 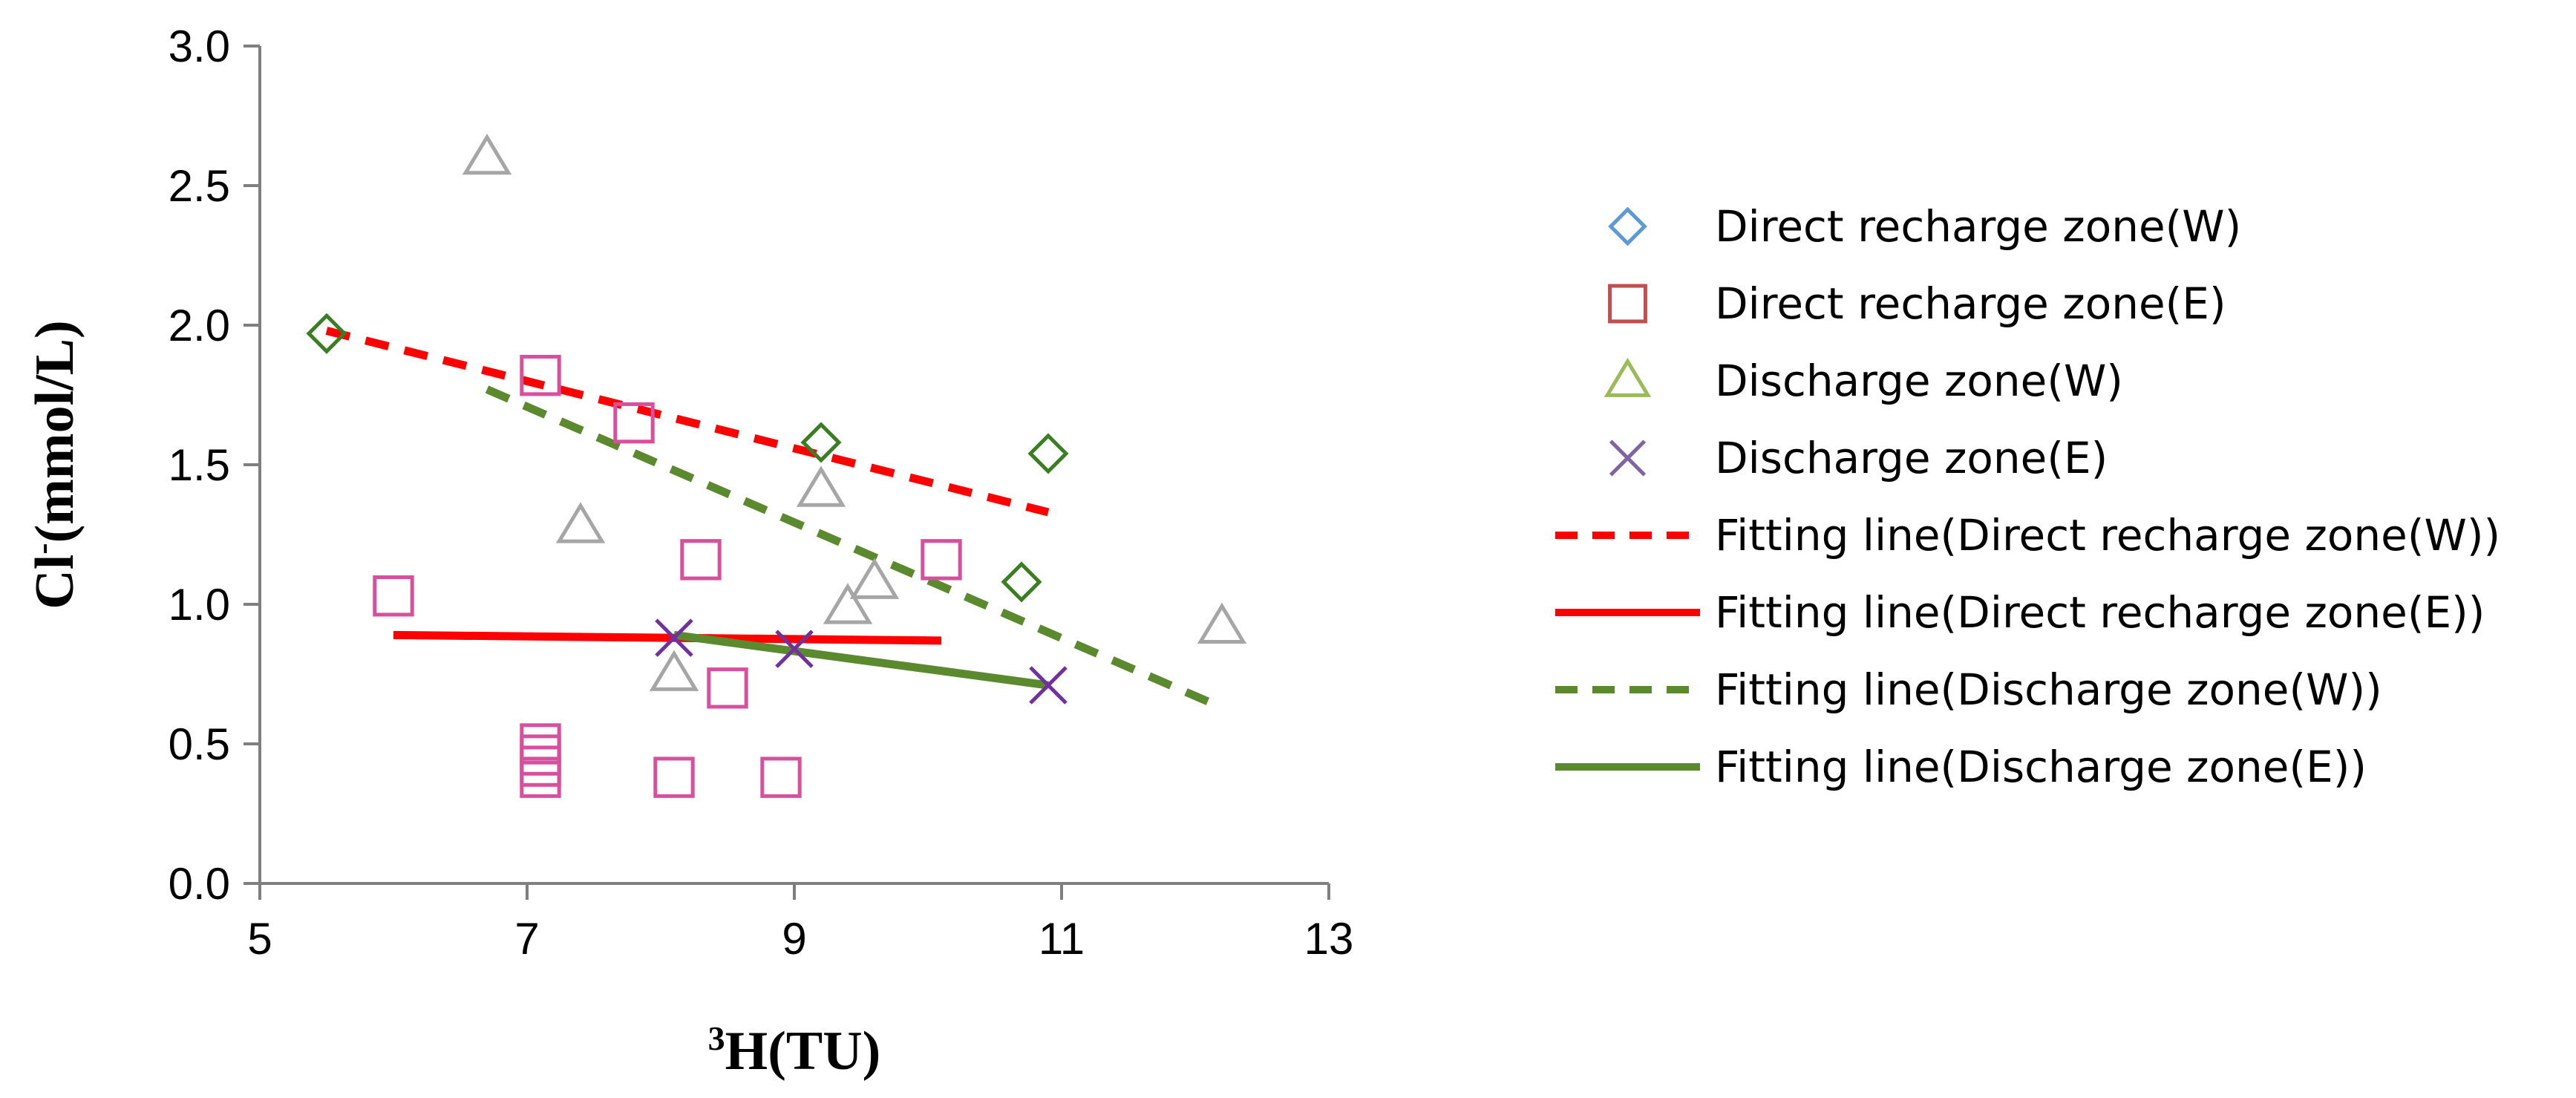 What do you see at coordinates (1971, 303) in the screenshot?
I see `legend-label: Direct recharge zone(E)` at bounding box center [1971, 303].